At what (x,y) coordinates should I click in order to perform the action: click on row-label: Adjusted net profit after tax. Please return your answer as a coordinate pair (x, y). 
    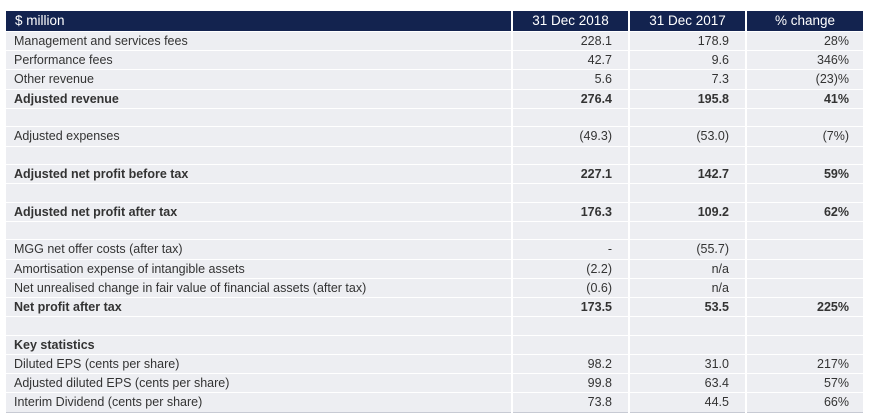
    Looking at the image, I should click on (259, 211).